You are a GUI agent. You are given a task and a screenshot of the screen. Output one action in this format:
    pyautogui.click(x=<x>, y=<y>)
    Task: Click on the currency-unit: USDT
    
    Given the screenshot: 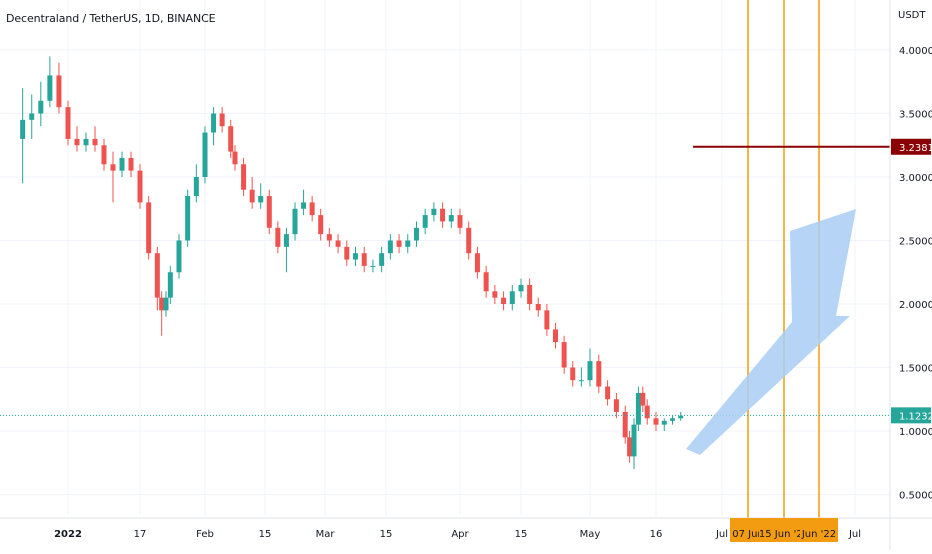 What is the action you would take?
    pyautogui.click(x=912, y=15)
    